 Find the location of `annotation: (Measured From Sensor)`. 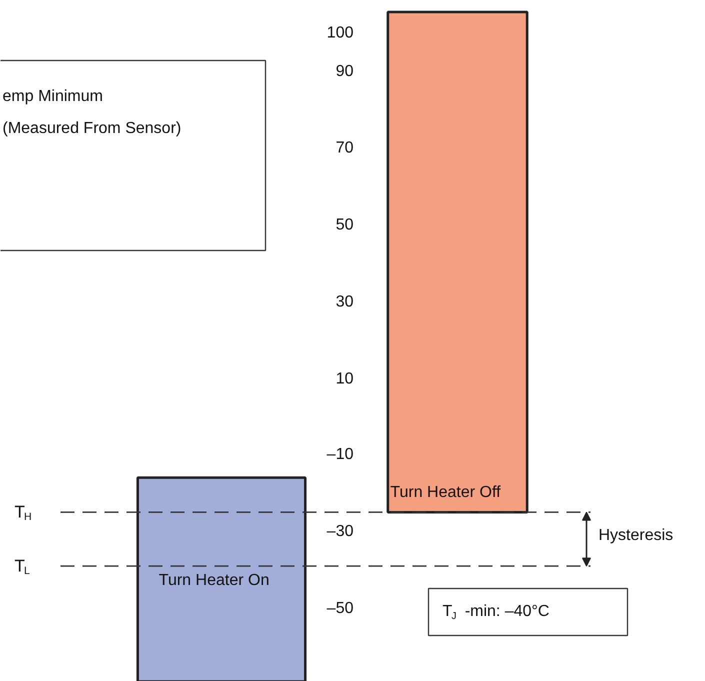

annotation: (Measured From Sensor) is located at coordinates (92, 128).